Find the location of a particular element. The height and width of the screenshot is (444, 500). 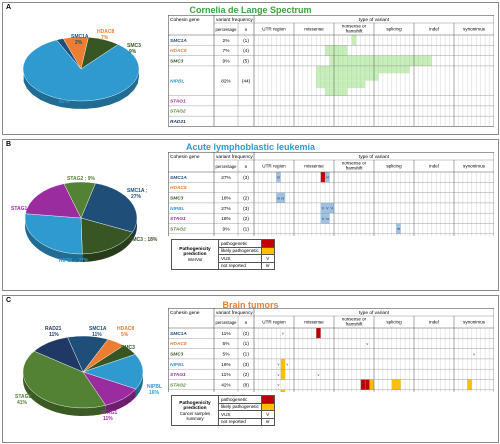

pie-label: SMC3 ; 18% is located at coordinates (143, 240).